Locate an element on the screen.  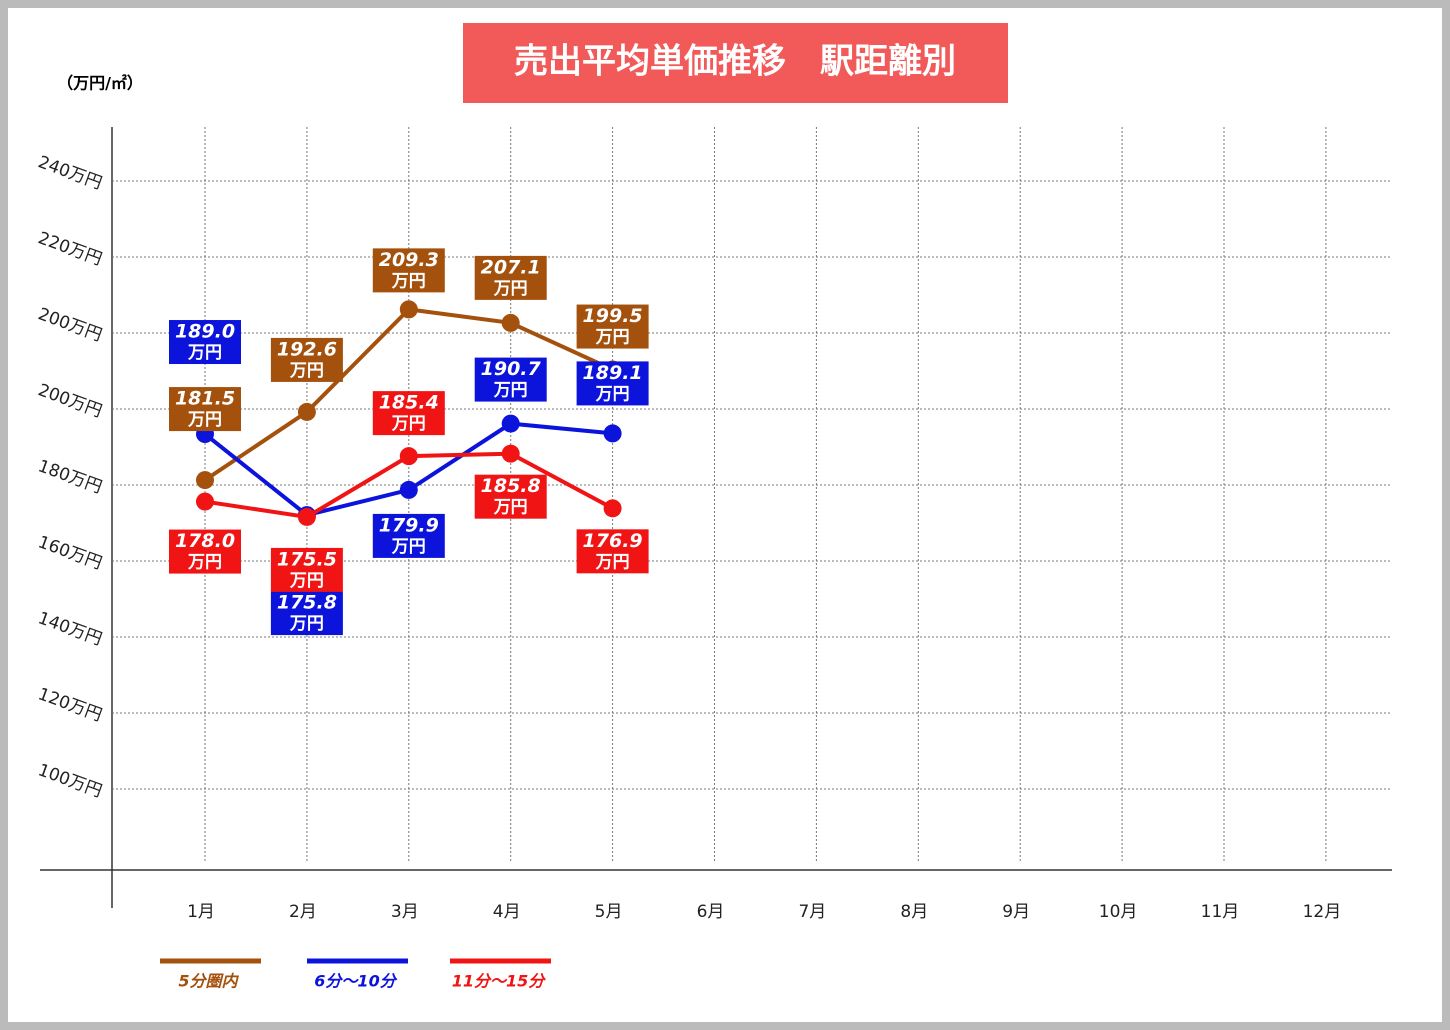
value-label: 179.9 is located at coordinates (409, 525).